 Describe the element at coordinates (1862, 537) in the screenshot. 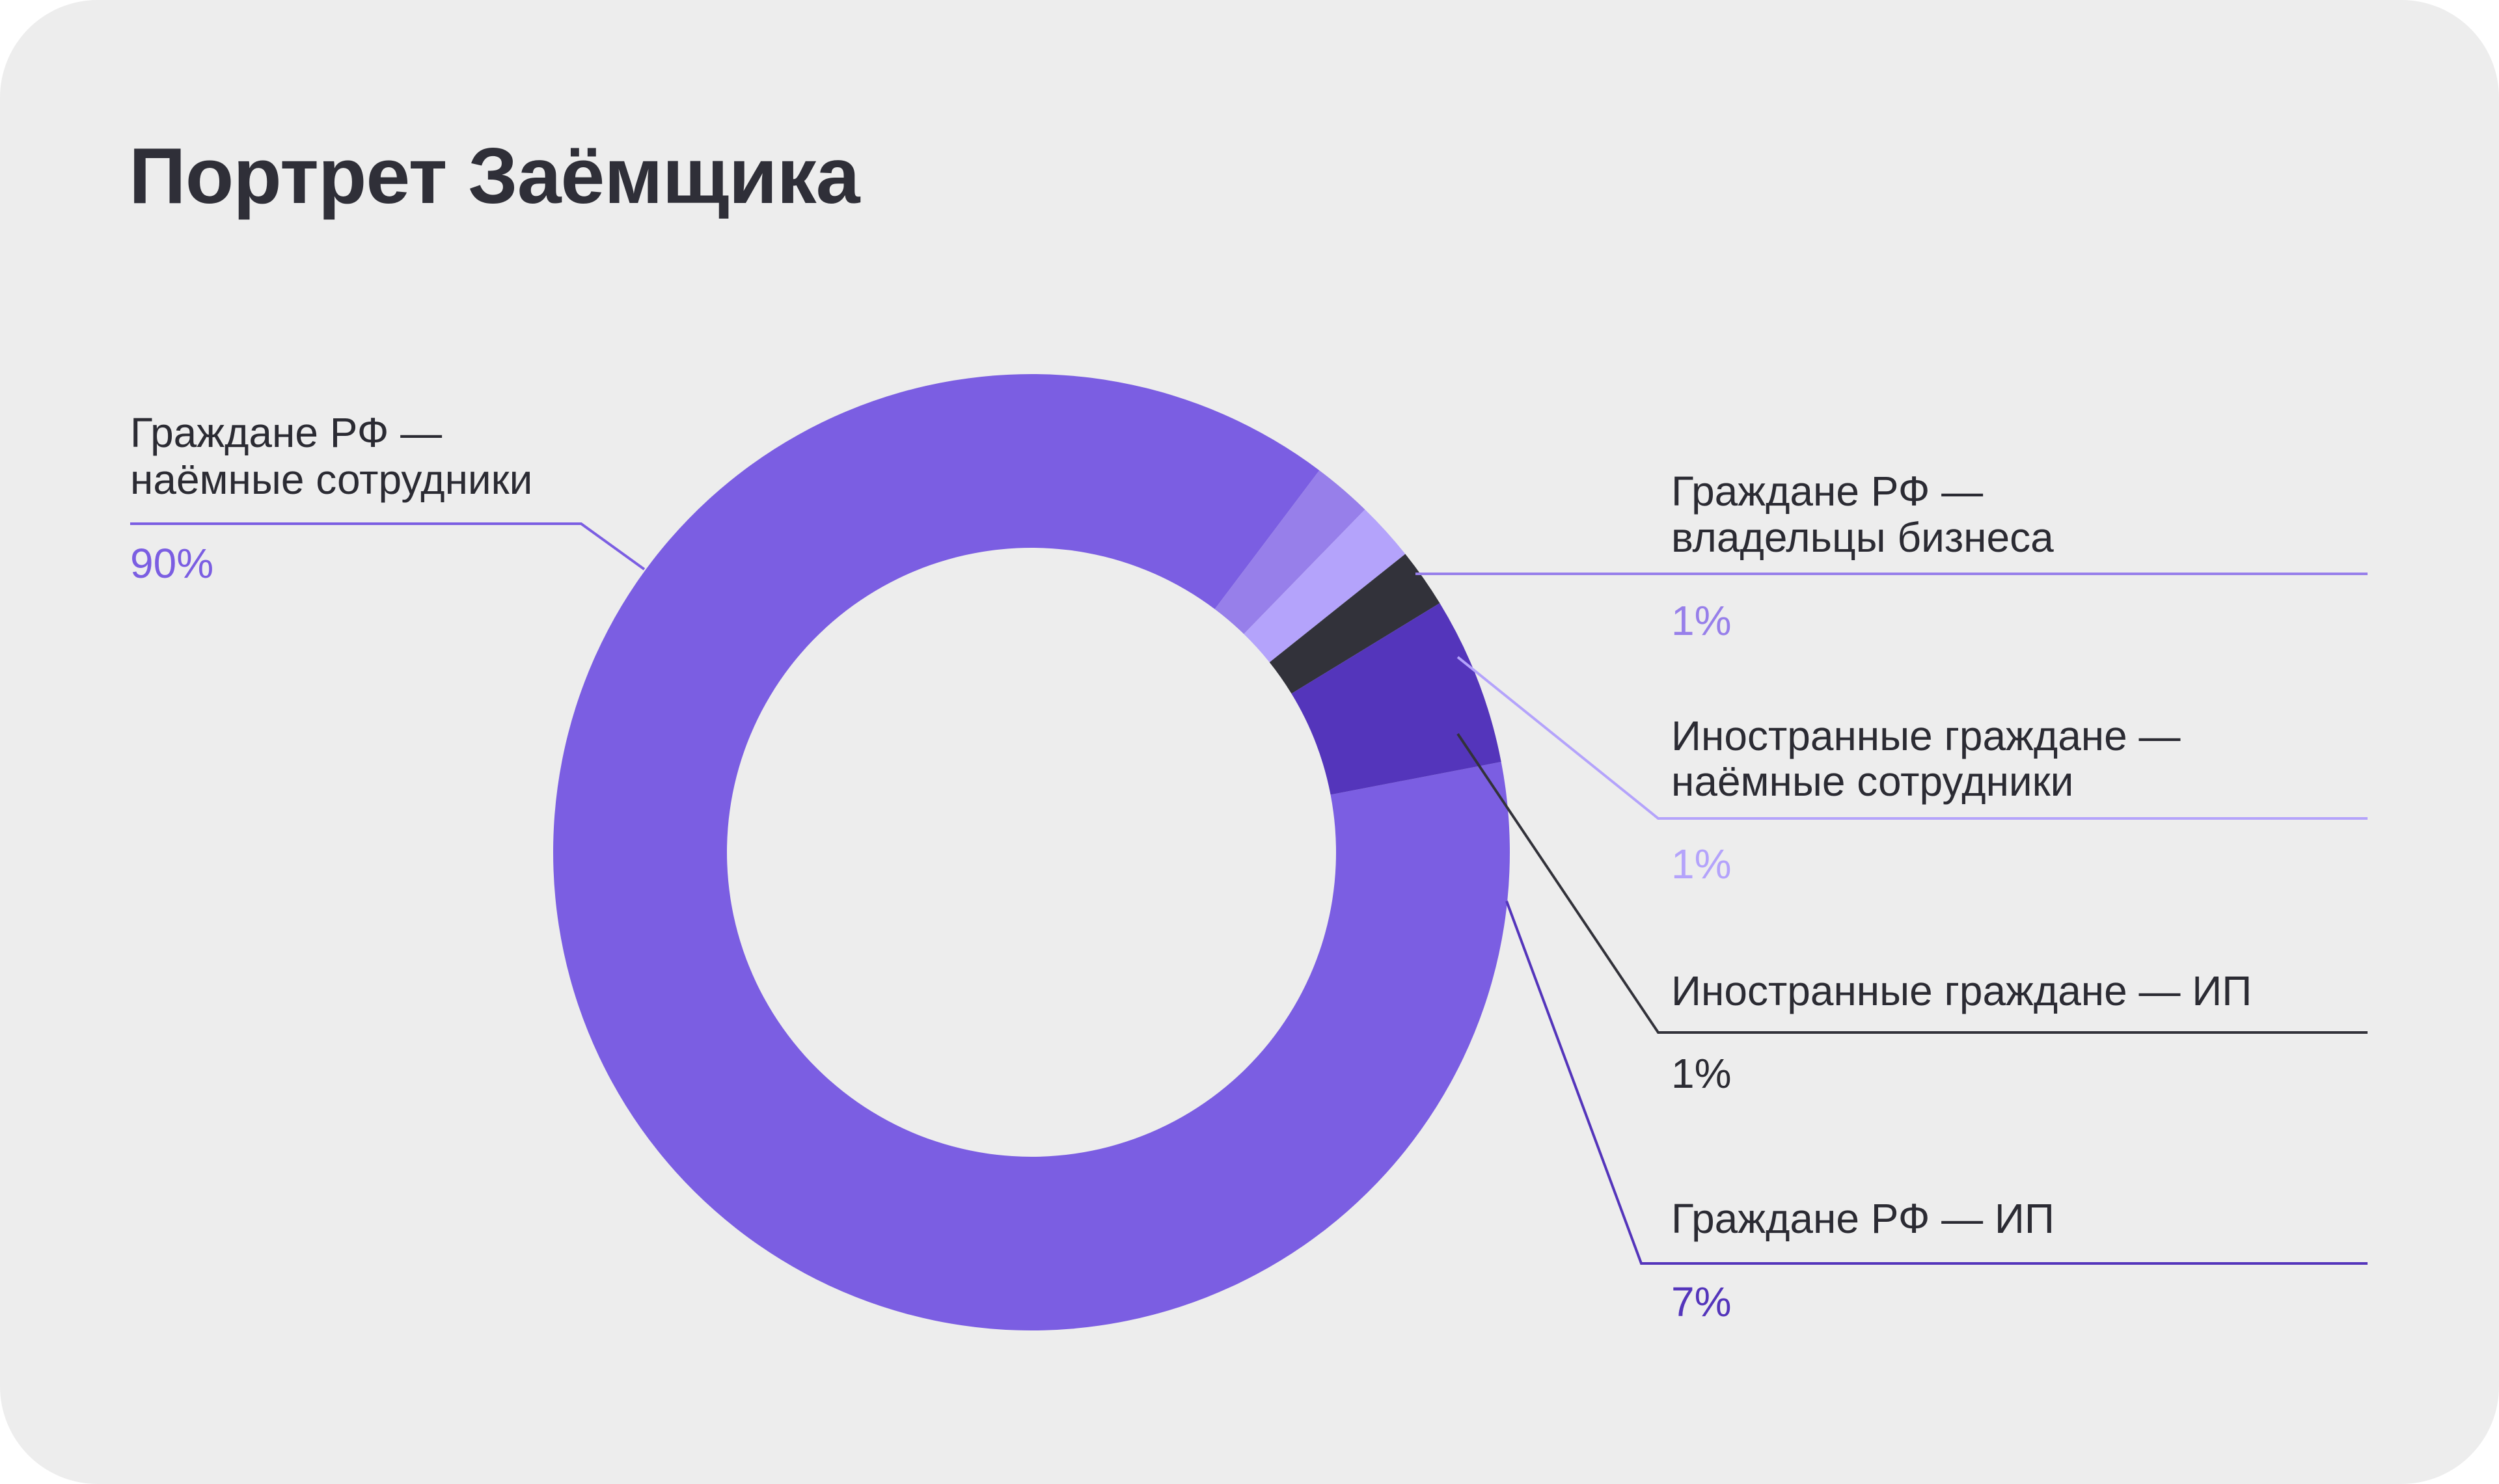

I see `slice-label-2-line-2: владельцы бизнеса` at that location.